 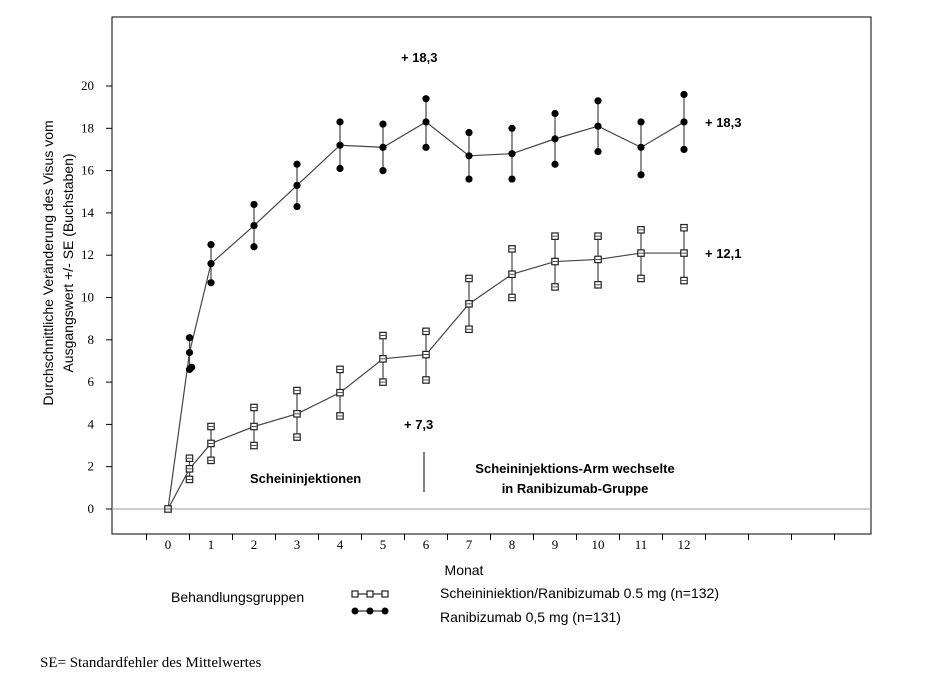 I want to click on phase1-label: Scheininjektionen, so click(x=305, y=478).